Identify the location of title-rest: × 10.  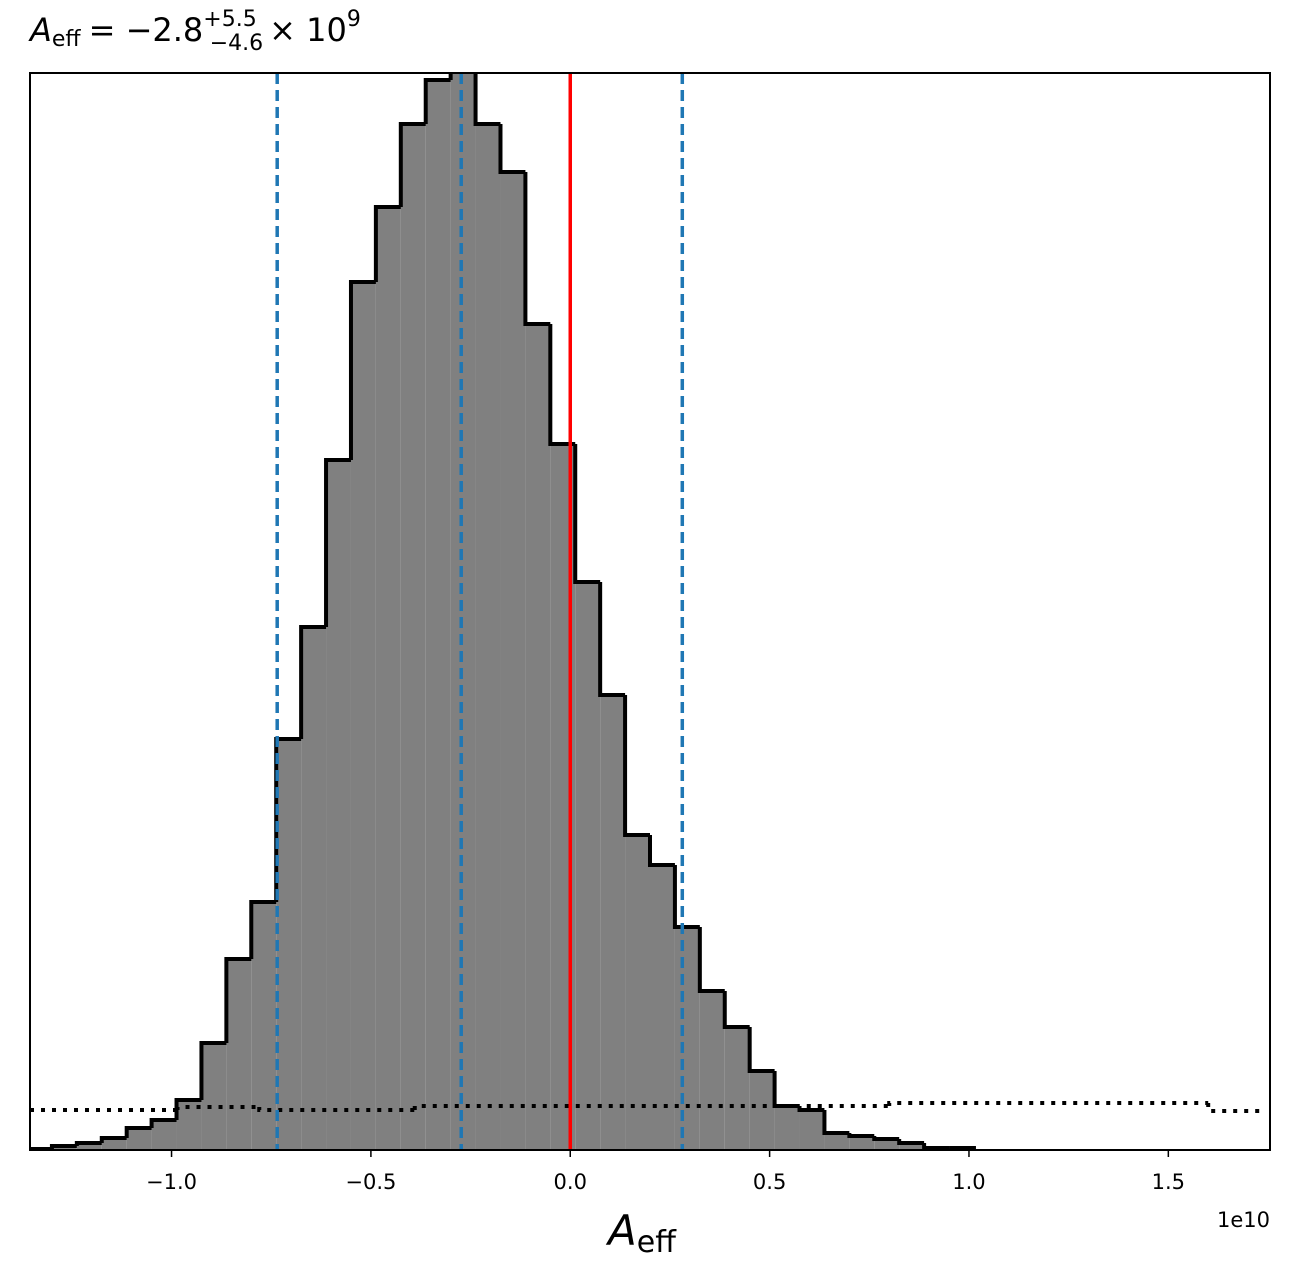
(308, 30).